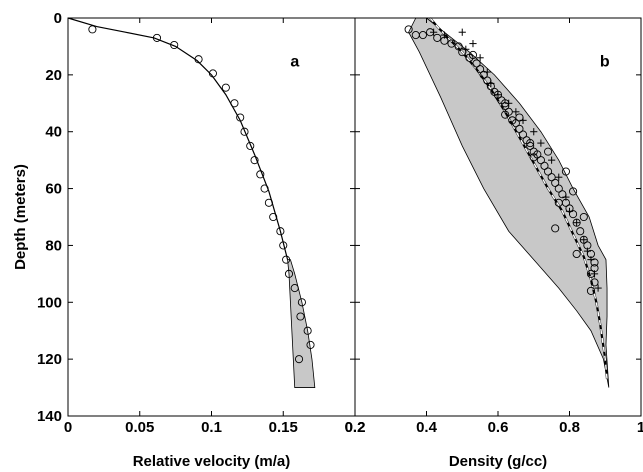 The width and height of the screenshot is (643, 472). I want to click on x-tick-label: 0.2, so click(355, 427).